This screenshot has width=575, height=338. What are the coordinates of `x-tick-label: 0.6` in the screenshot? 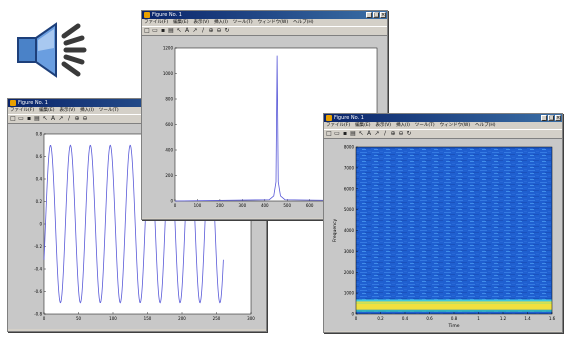 It's located at (429, 318).